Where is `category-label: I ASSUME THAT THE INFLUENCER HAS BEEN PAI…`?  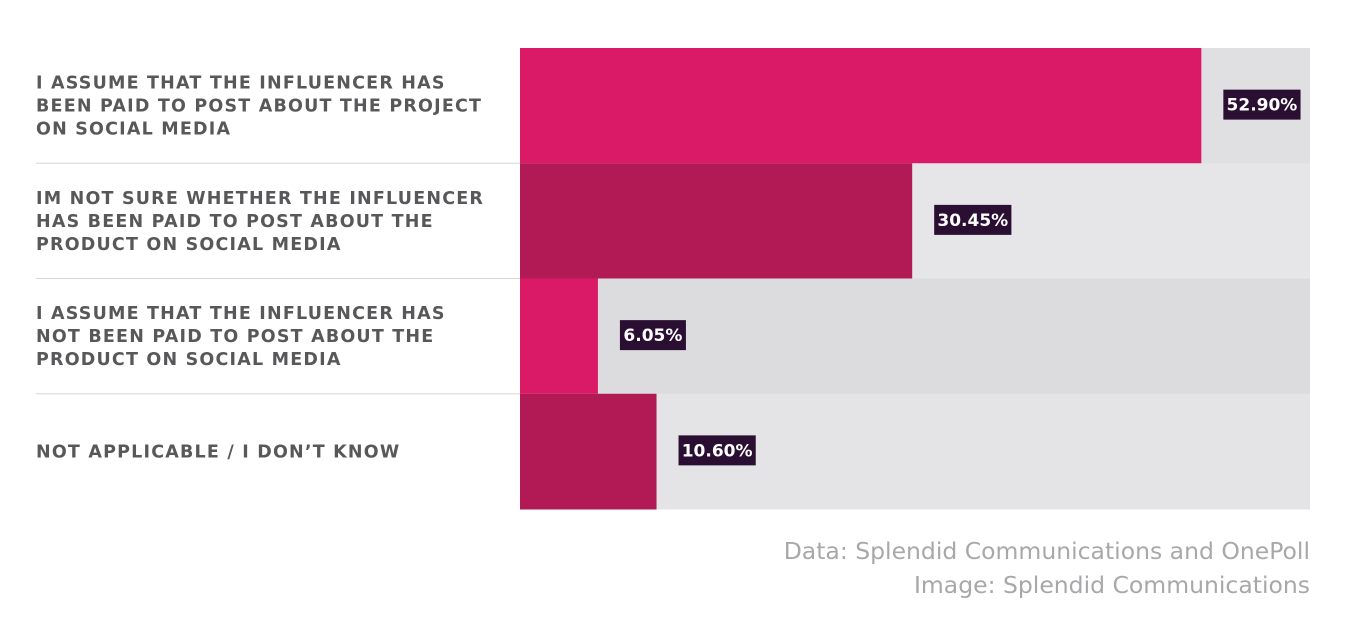
category-label: I ASSUME THAT THE INFLUENCER HAS BEEN PAI… is located at coordinates (259, 107).